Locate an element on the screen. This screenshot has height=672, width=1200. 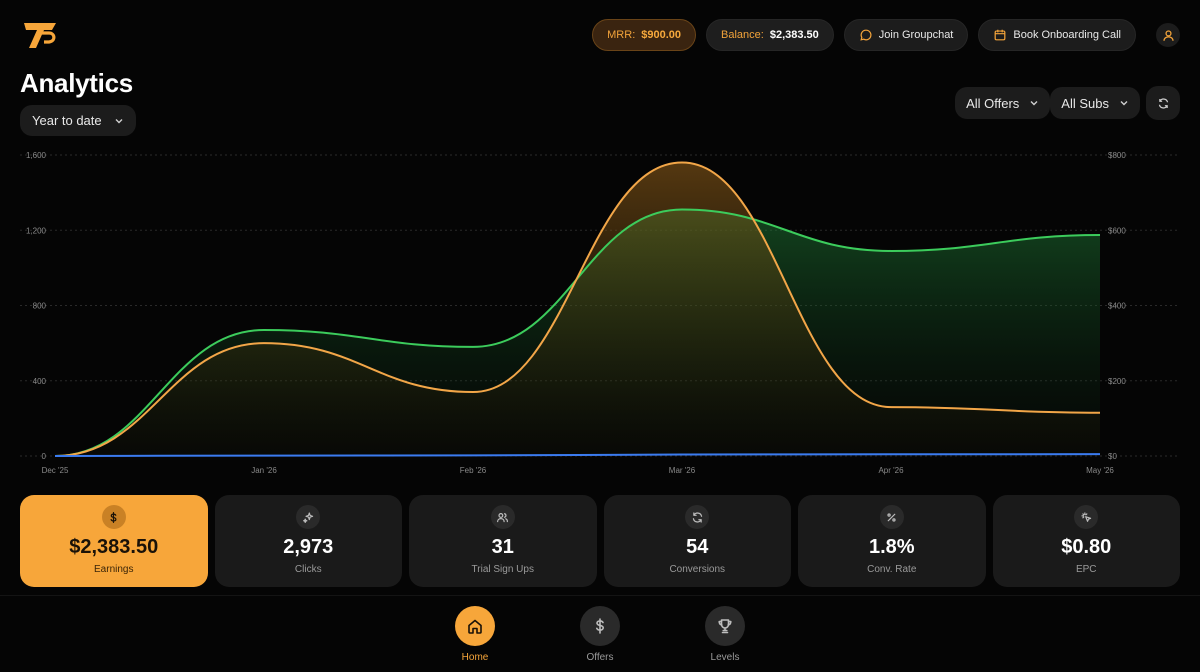
x-tick-label: Dec '25 is located at coordinates (55, 470).